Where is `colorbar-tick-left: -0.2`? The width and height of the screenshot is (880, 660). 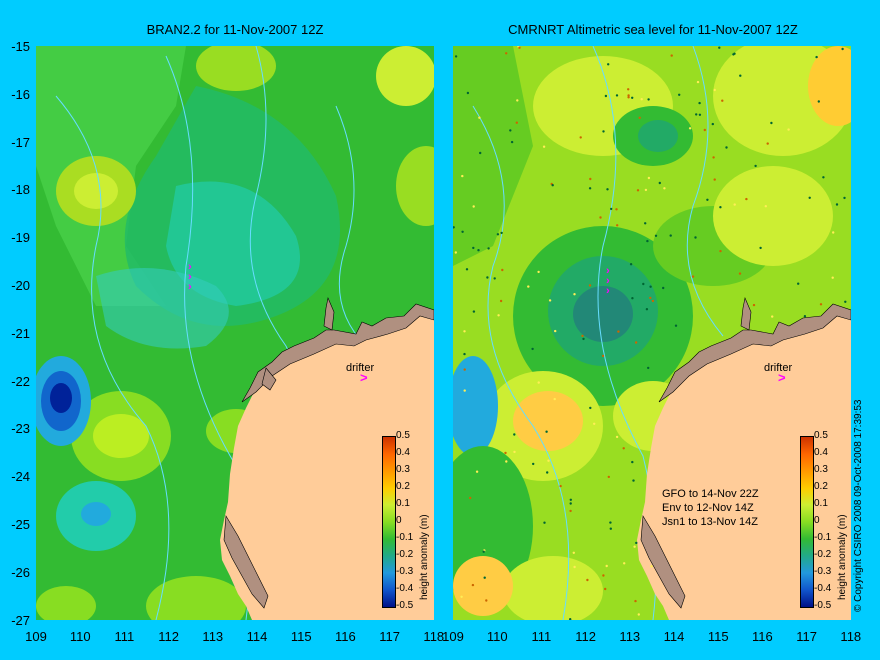 colorbar-tick-left: -0.2 is located at coordinates (405, 554).